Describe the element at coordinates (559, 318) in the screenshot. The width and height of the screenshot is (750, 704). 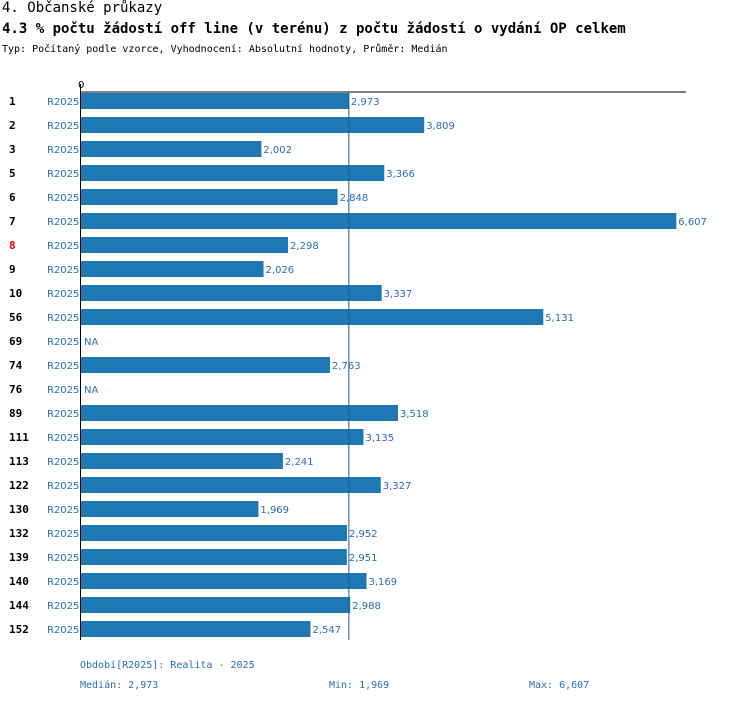
I see `value-label: 5,131` at that location.